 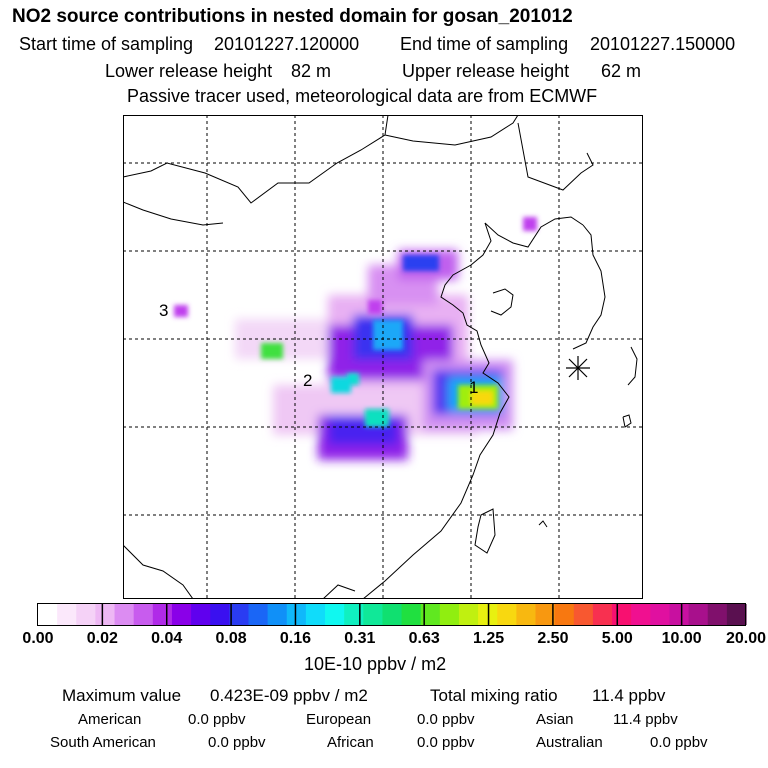 I want to click on region-name: Asian, so click(x=555, y=719).